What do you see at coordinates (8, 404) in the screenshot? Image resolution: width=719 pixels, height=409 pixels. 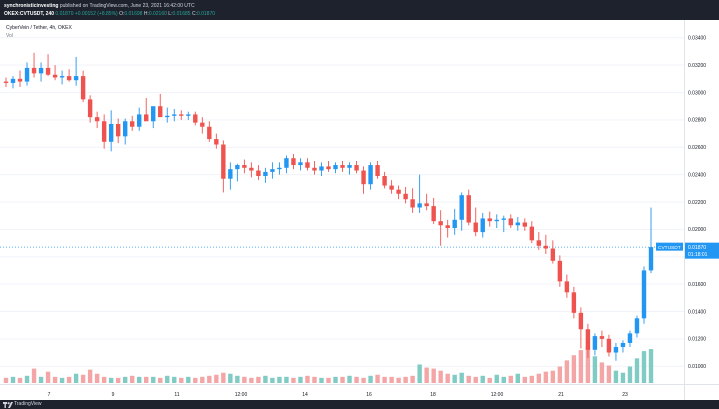 I see `tradingview-logo-icon` at bounding box center [8, 404].